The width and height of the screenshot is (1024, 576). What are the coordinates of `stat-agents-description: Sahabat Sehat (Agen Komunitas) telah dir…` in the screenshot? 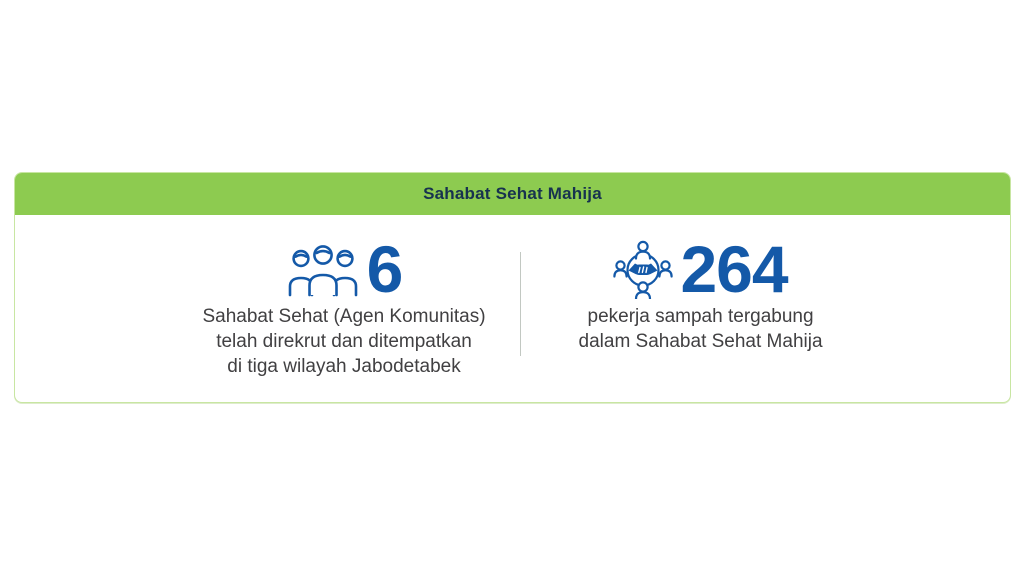 It's located at (343, 341).